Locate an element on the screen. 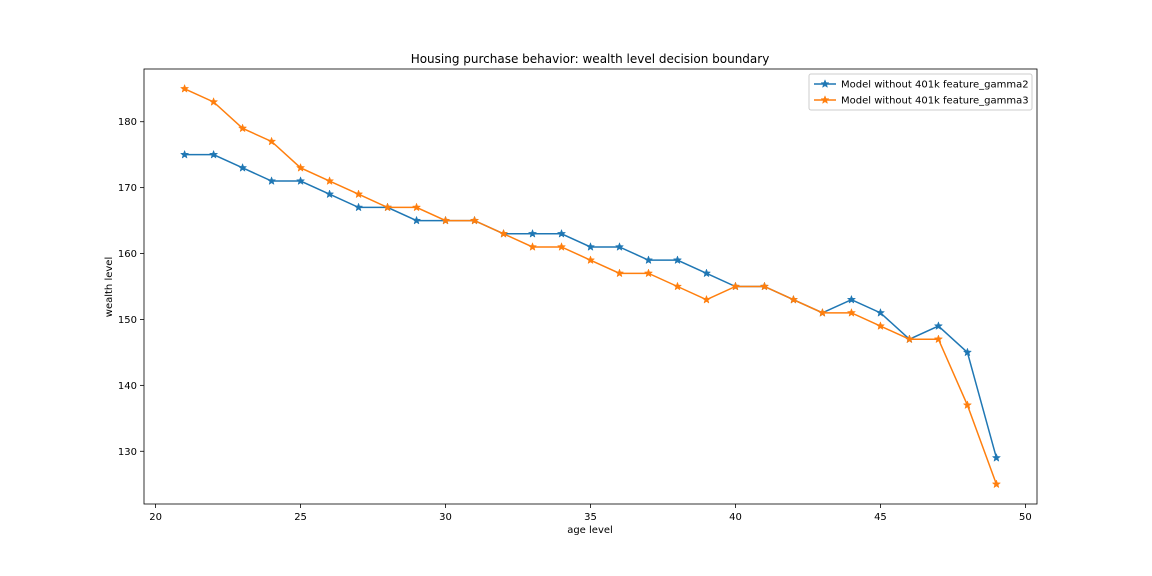 The width and height of the screenshot is (1152, 576). x-tick-label: 25 is located at coordinates (300, 517).